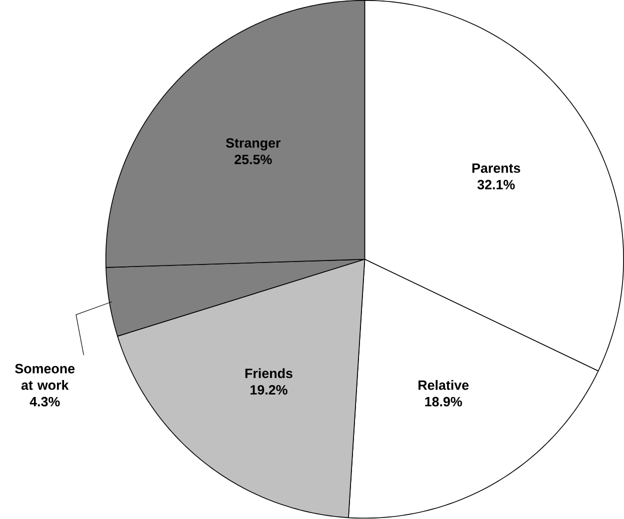 The height and width of the screenshot is (519, 624). I want to click on data-label: 19.2%, so click(269, 390).